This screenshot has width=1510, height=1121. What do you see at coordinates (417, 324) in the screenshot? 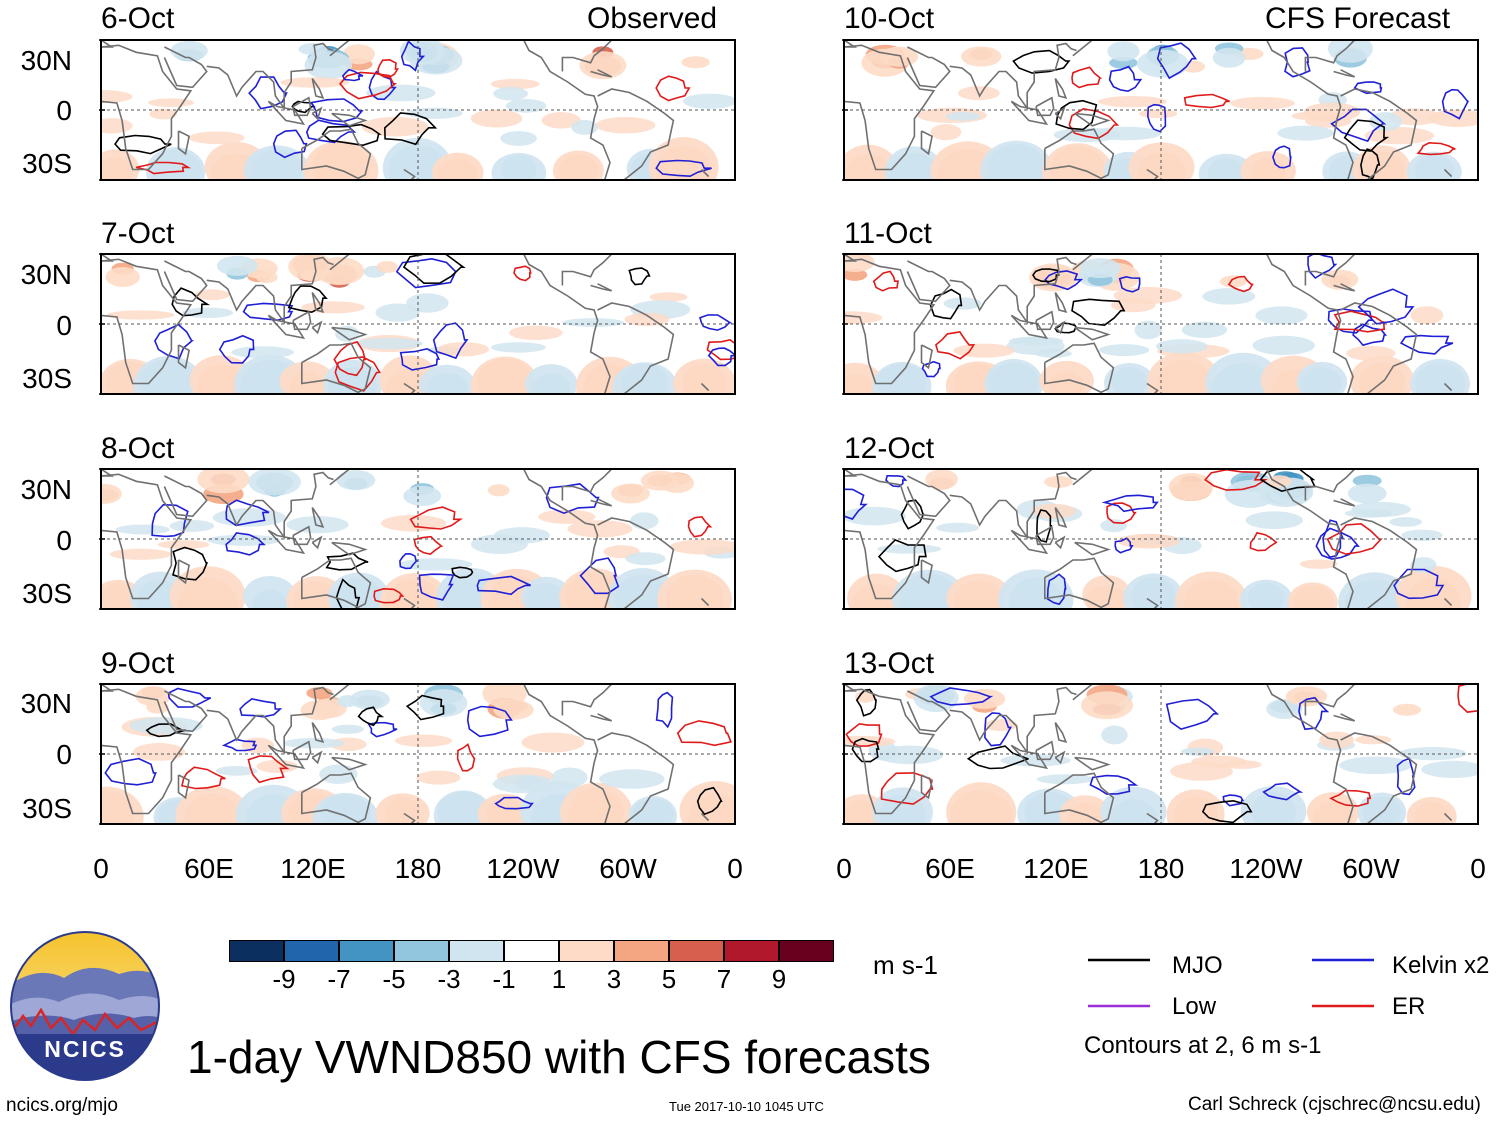
I see `observed-map-panel` at bounding box center [417, 324].